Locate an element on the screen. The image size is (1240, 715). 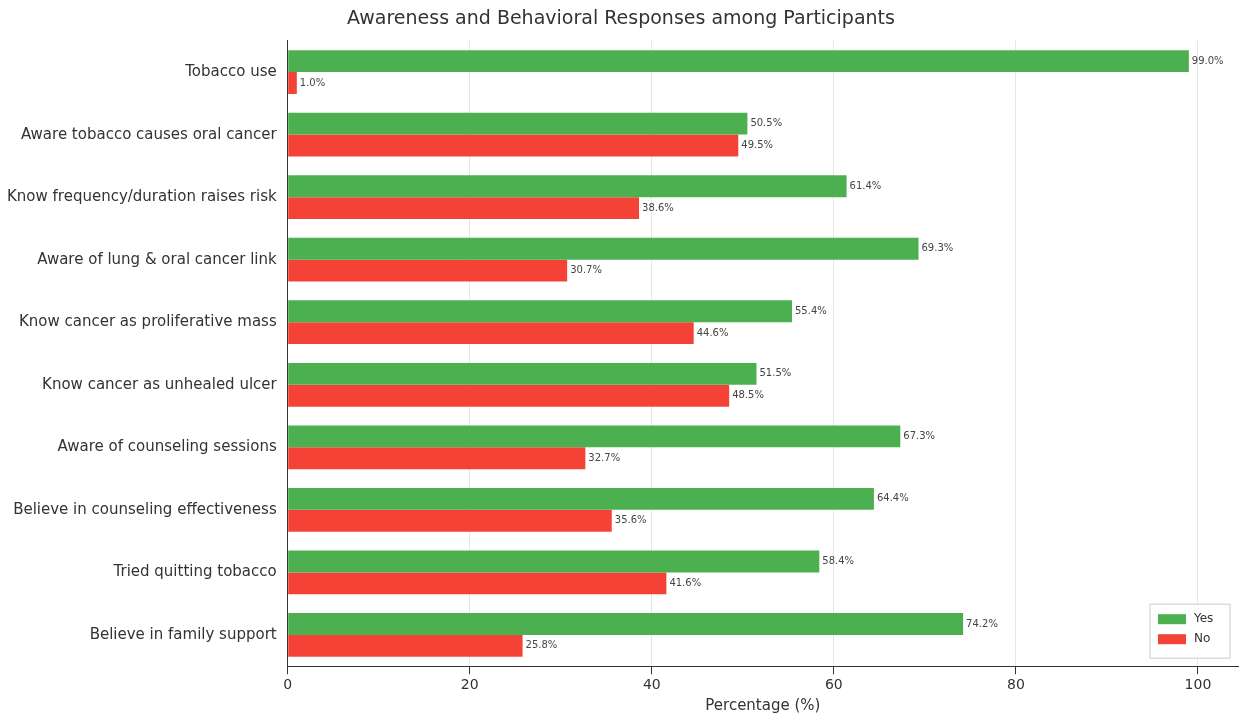
y-tick-label: Know cancer as proliferative mass is located at coordinates (147, 321).